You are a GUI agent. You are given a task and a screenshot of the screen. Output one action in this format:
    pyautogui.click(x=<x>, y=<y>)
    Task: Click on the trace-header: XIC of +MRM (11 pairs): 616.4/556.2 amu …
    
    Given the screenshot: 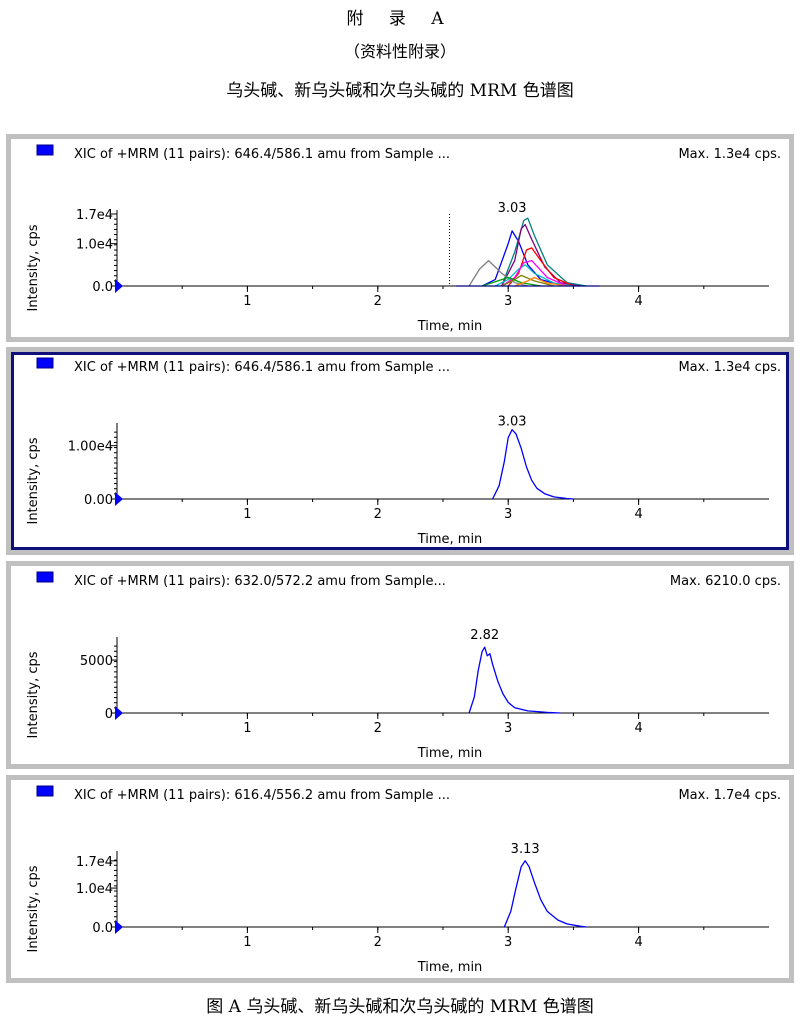 What is the action you would take?
    pyautogui.click(x=262, y=795)
    